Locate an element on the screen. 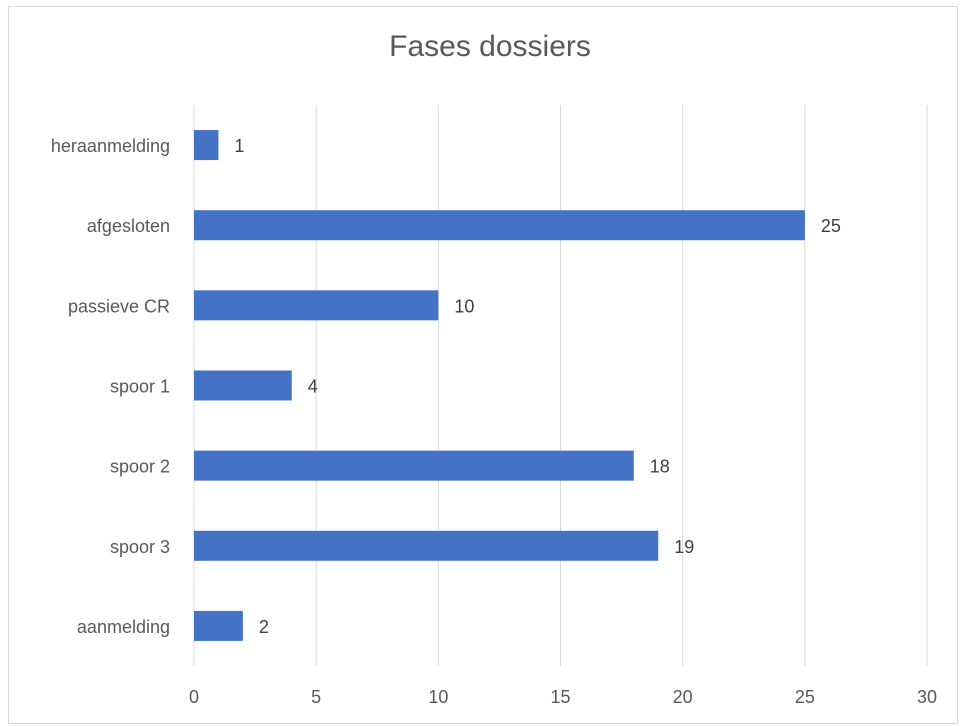  x-tick-label-1: 5 is located at coordinates (316, 697).